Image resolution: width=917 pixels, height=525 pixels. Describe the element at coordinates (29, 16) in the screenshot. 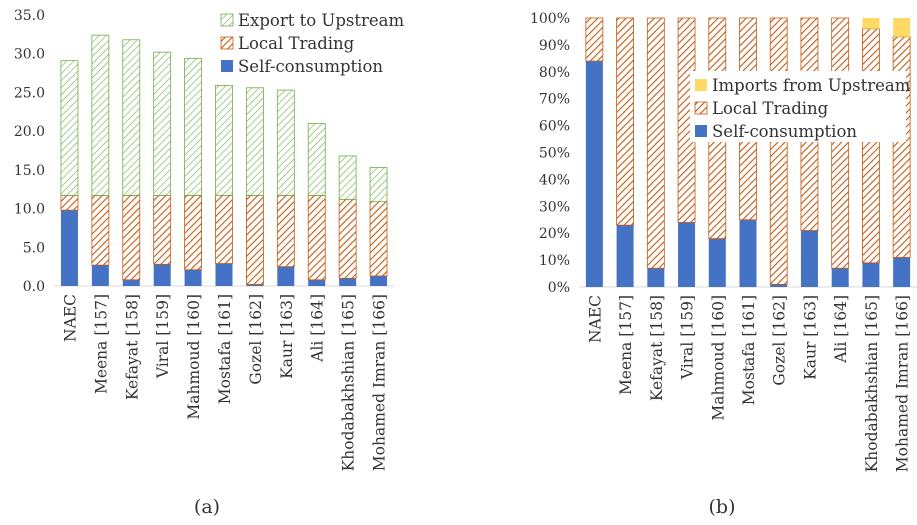

I see `y-tick-label: 35.0` at that location.